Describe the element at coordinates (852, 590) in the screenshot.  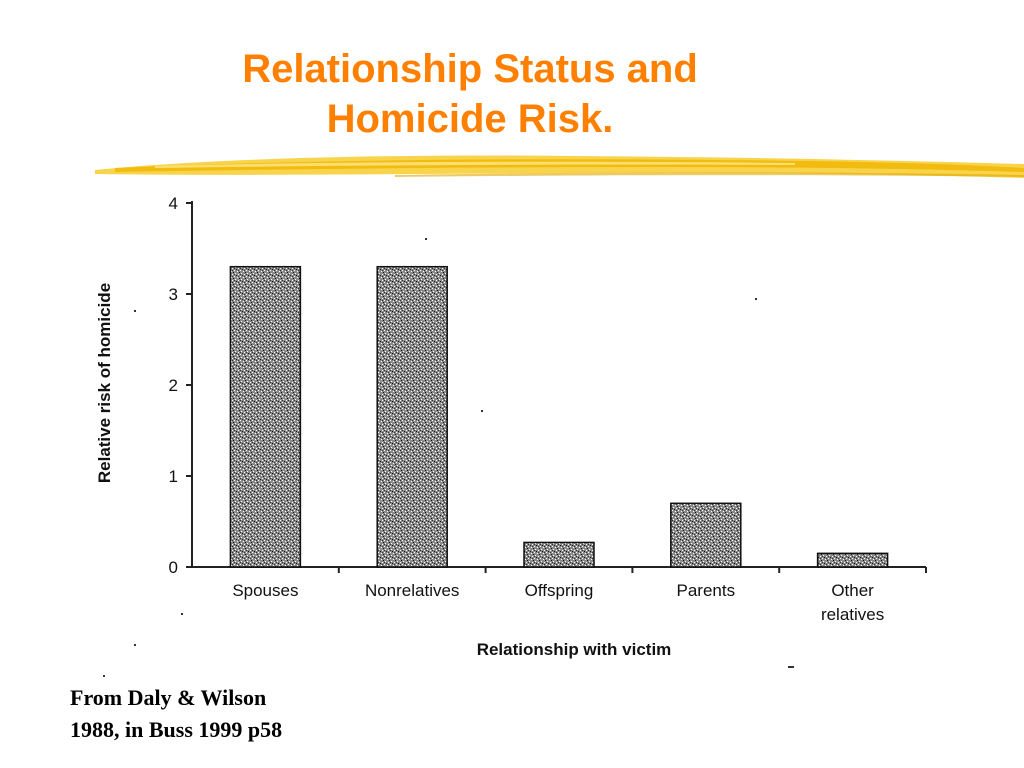
I see `x-tick-label: Other` at that location.